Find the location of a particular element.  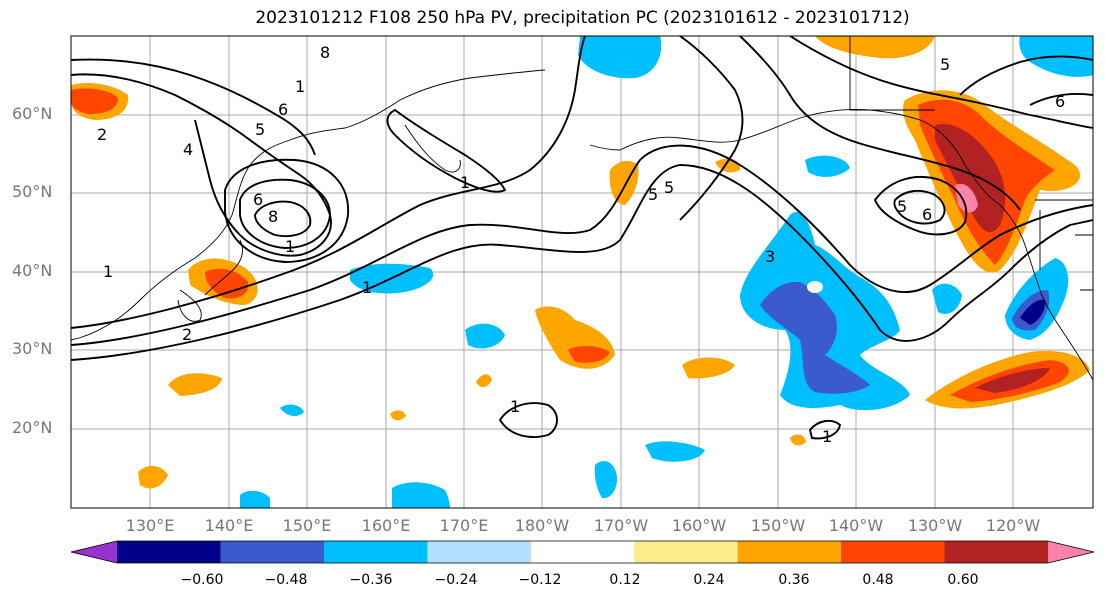

precip-positive-north is located at coordinates (624, 182).